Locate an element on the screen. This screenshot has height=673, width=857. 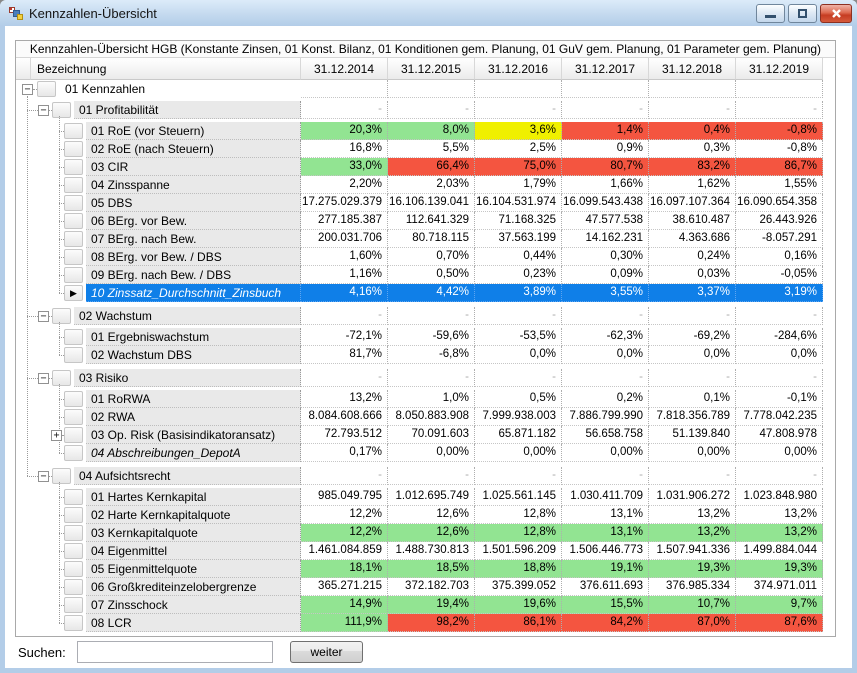
value-cell: 8,0% is located at coordinates (431, 131).